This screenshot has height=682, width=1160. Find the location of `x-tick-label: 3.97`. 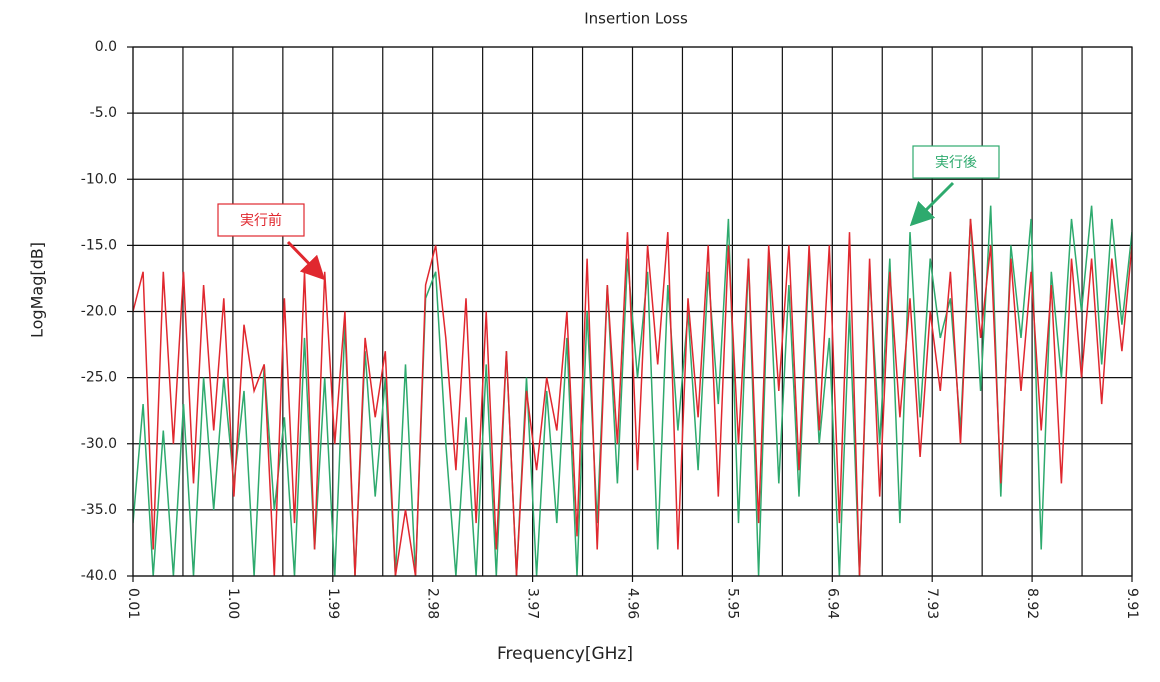

x-tick-label: 3.97 is located at coordinates (533, 603).